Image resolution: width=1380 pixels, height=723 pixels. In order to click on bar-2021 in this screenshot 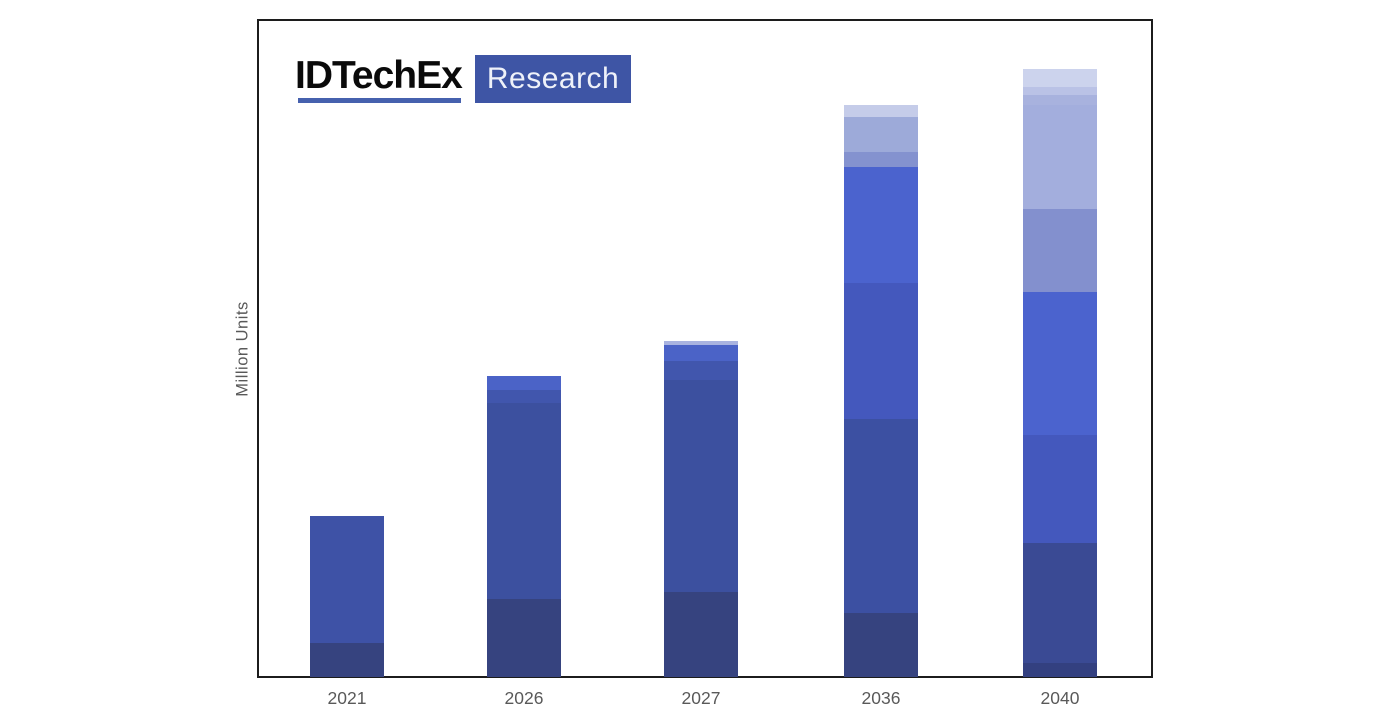, I will do `click(347, 596)`.